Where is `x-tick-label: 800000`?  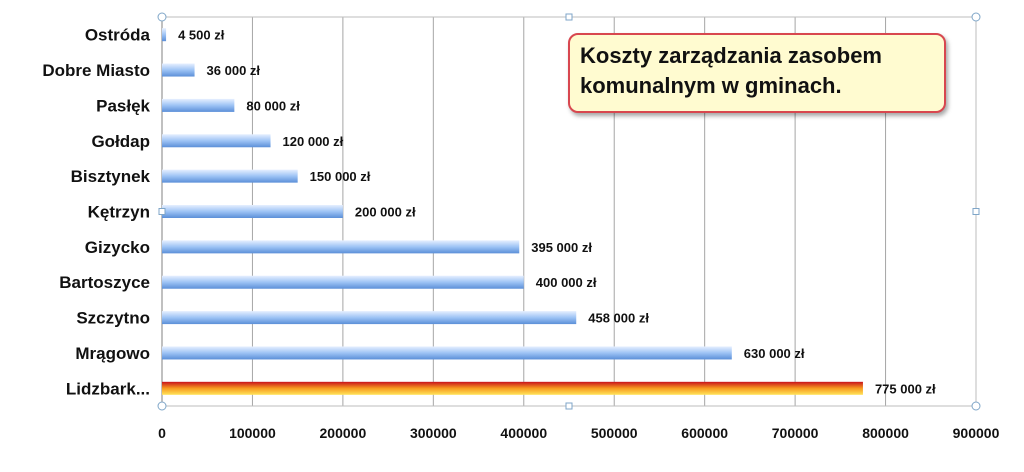 x-tick-label: 800000 is located at coordinates (885, 433).